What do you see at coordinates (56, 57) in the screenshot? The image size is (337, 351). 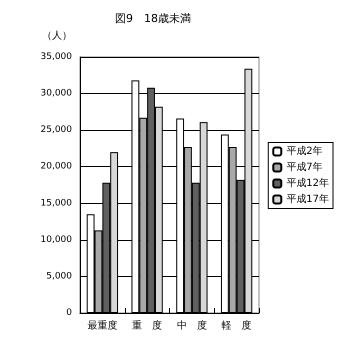 I see `y-tick-label: 35,000` at bounding box center [56, 57].